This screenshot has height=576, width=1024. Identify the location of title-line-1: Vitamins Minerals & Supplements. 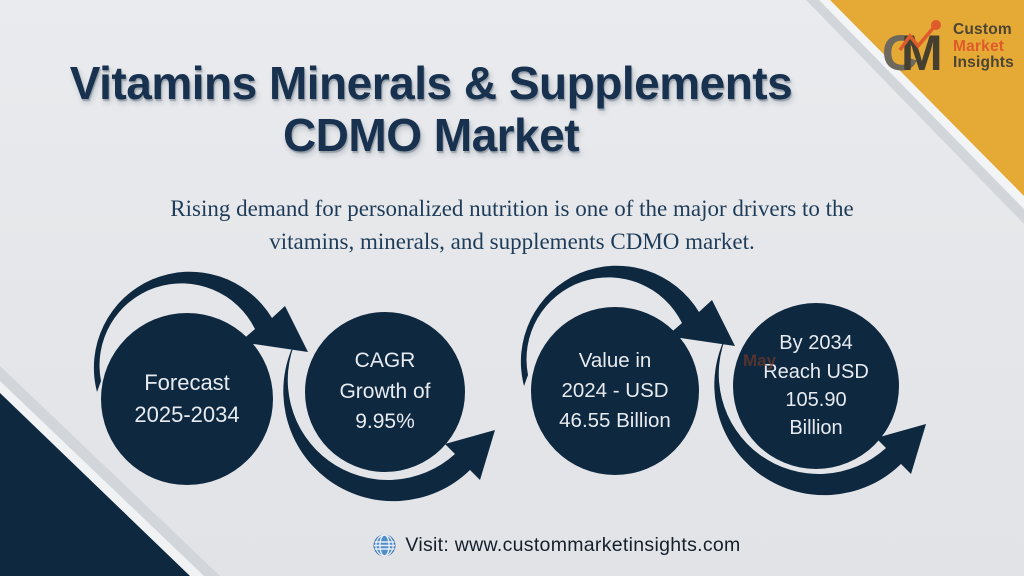
(431, 82).